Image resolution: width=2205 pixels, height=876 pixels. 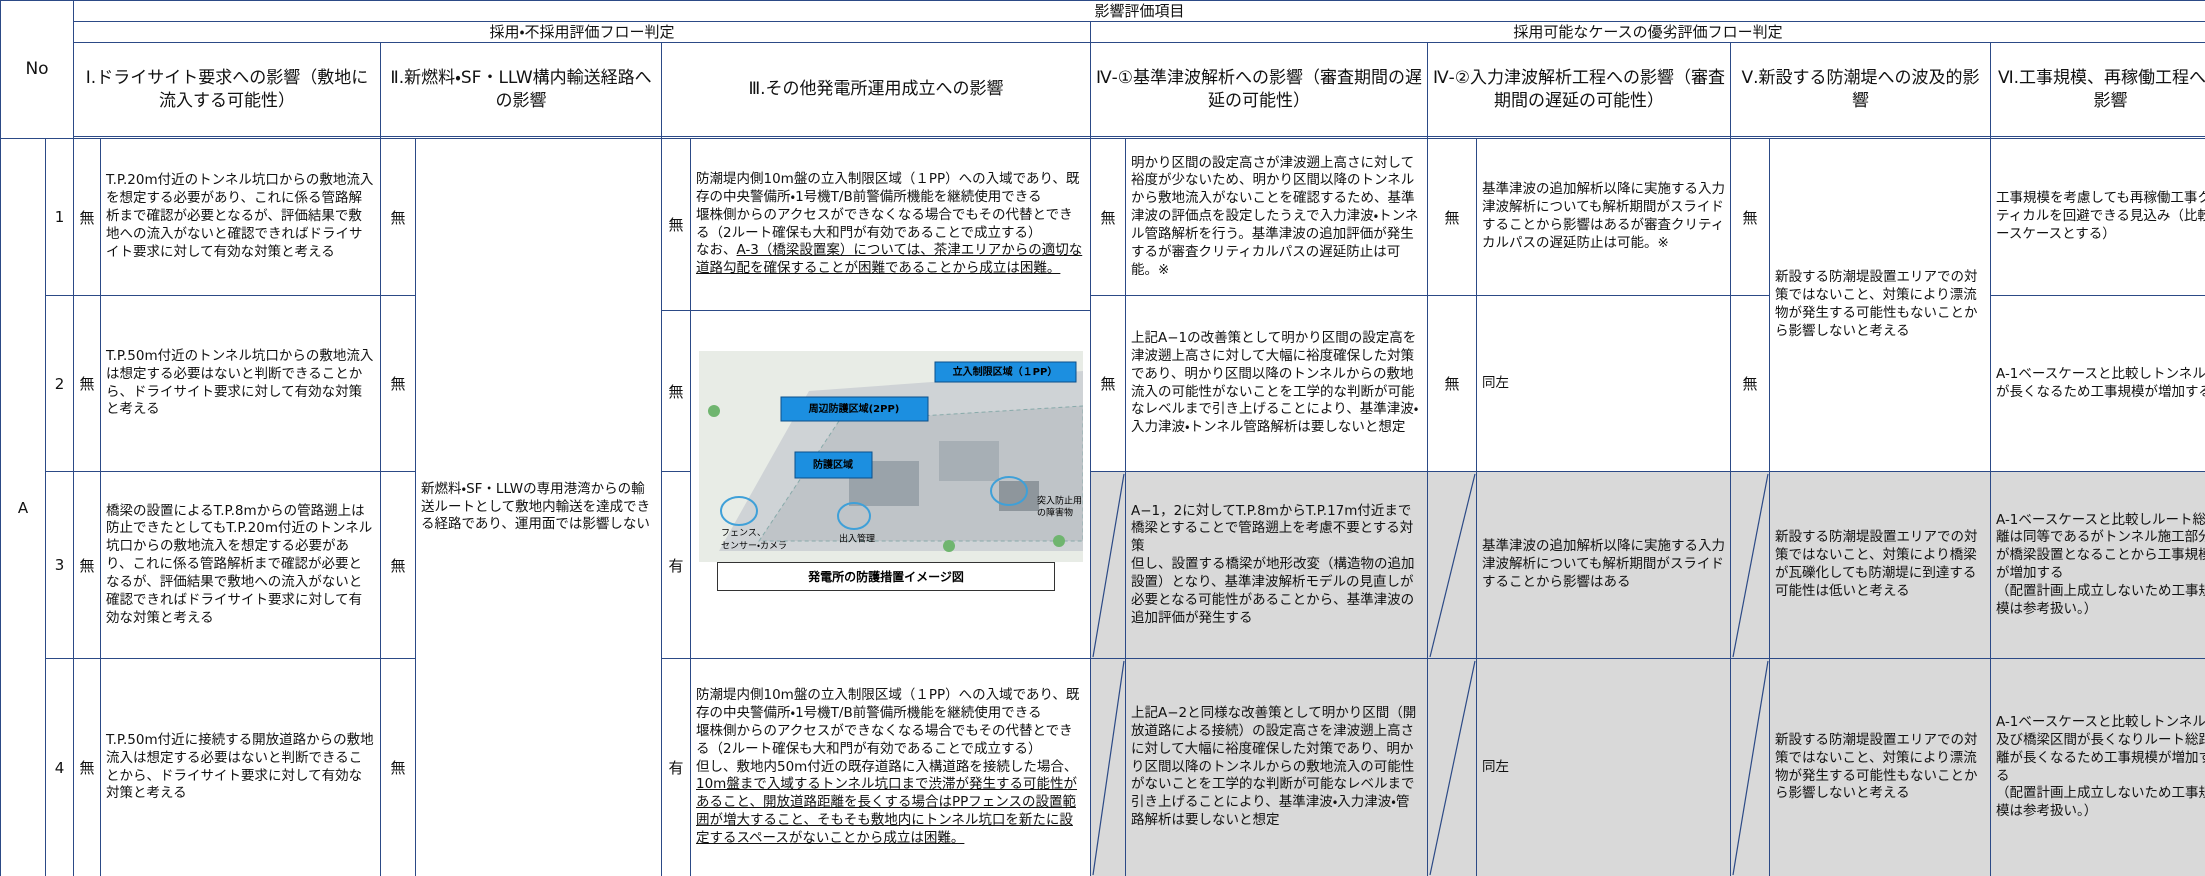 I want to click on text-segment: なお、, so click(x=716, y=250).